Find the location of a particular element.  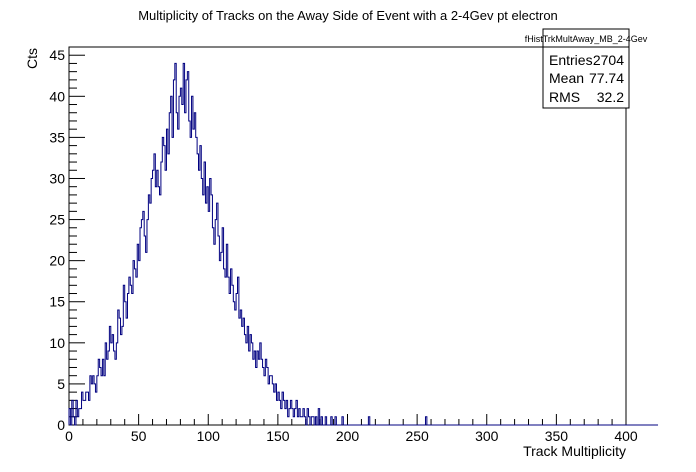

stats-box-frame is located at coordinates (586, 68).